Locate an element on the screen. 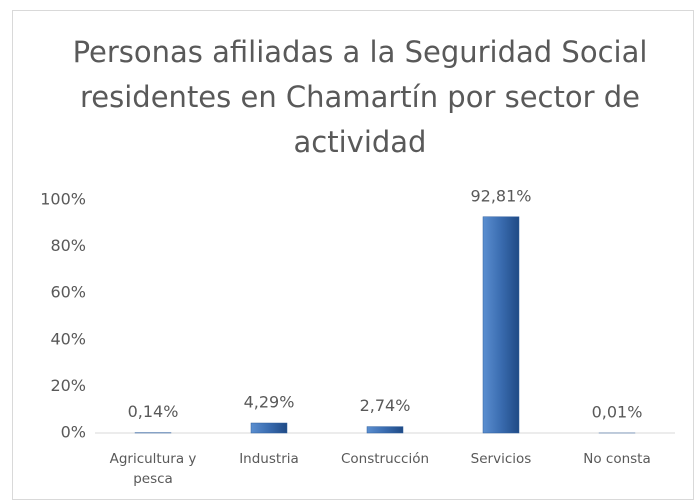 The height and width of the screenshot is (501, 695). x-tick-label: Construcción is located at coordinates (385, 459).